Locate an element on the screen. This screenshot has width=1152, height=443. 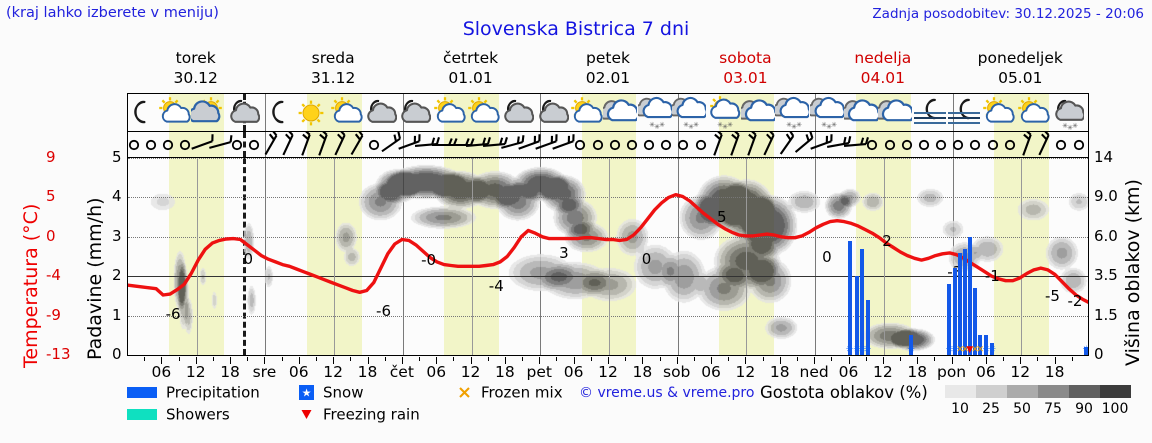
cloud-cover-colorbar is located at coordinates (1038, 391).